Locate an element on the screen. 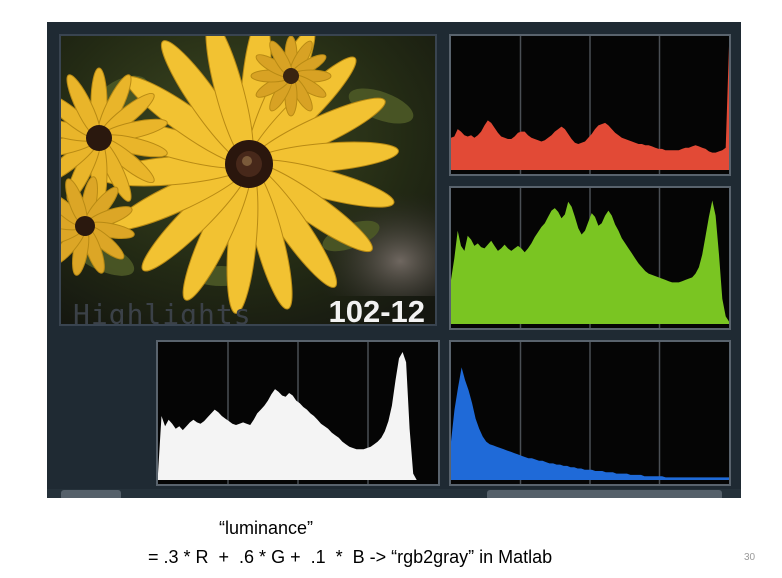 The width and height of the screenshot is (782, 578). mode-label: Highlights is located at coordinates (162, 312).